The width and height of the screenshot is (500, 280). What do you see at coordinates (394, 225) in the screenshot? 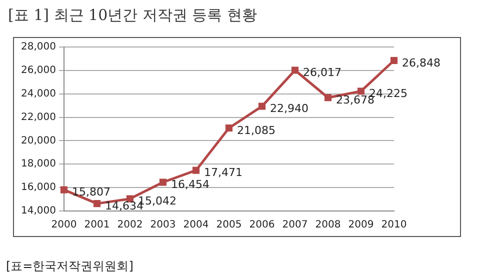
I see `x-tick-label: 2010` at bounding box center [394, 225].